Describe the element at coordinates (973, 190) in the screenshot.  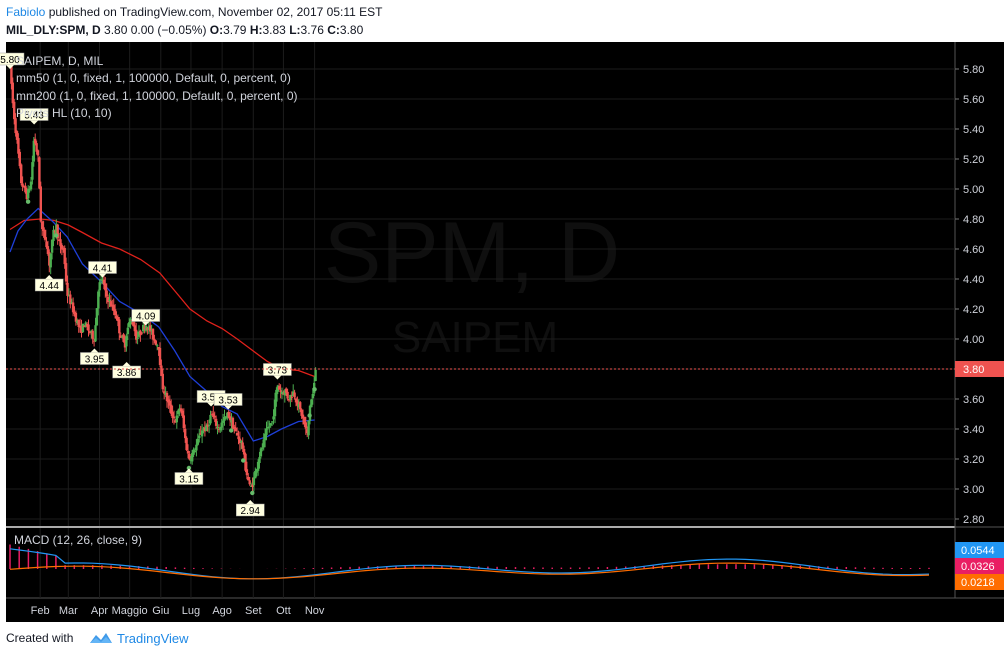
I see `price-tick-label: 5.00` at that location.